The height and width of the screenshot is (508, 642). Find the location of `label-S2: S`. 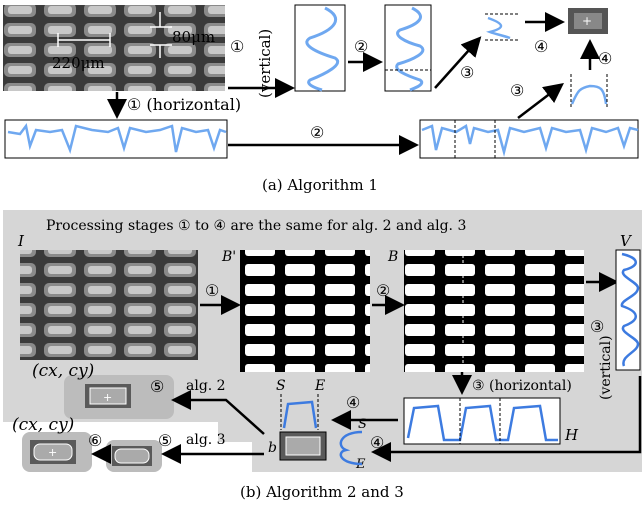

label-S2: S is located at coordinates (362, 424).